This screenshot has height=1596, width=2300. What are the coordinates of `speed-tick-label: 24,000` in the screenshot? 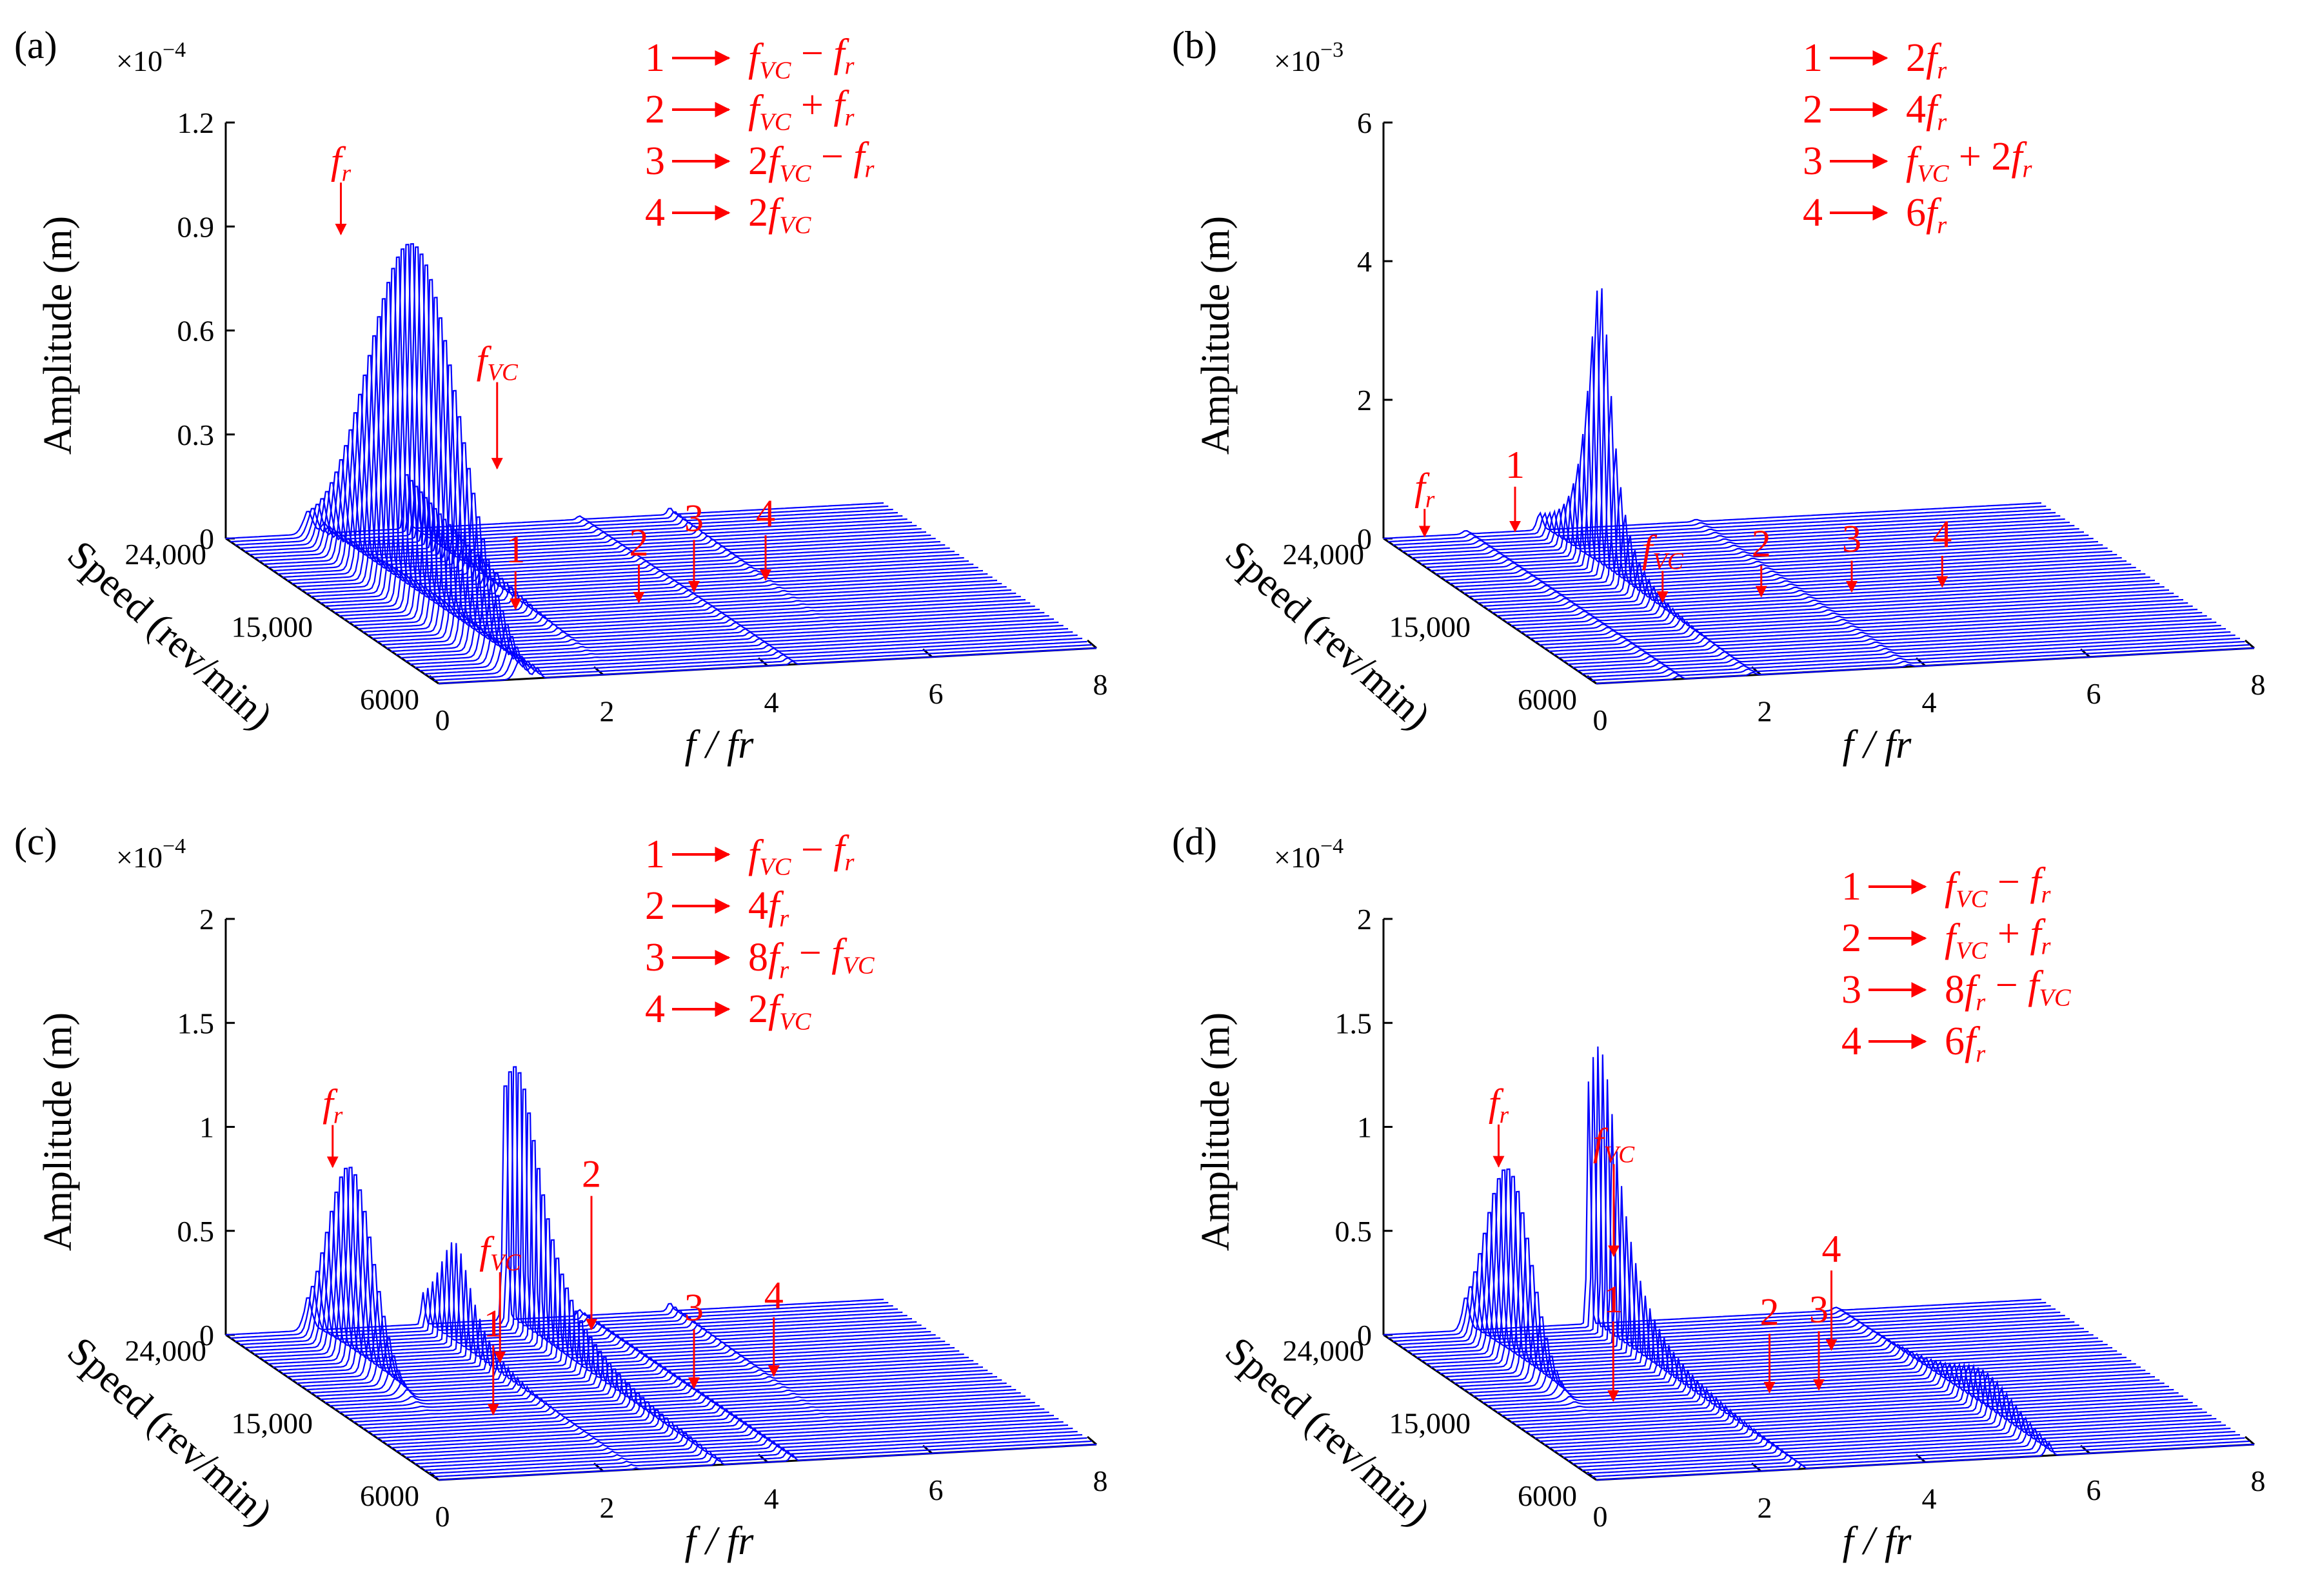 It's located at (1324, 1350).